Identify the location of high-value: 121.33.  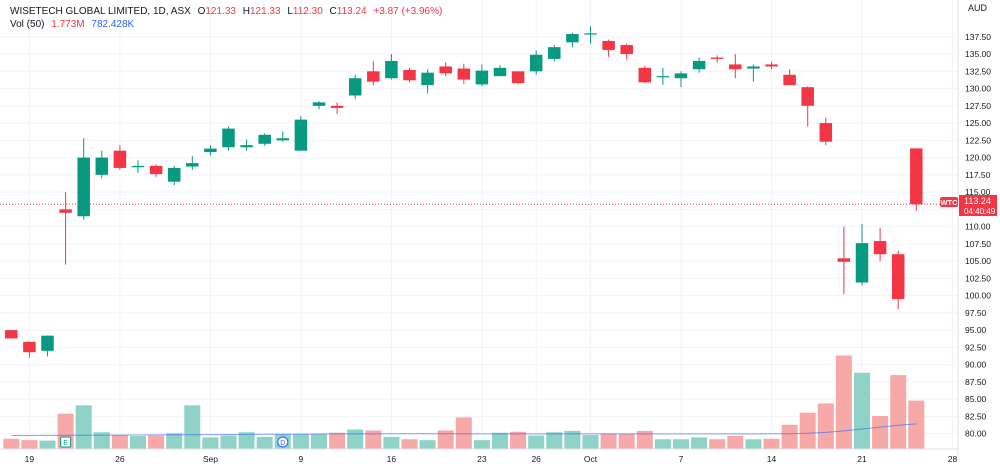
(265, 11).